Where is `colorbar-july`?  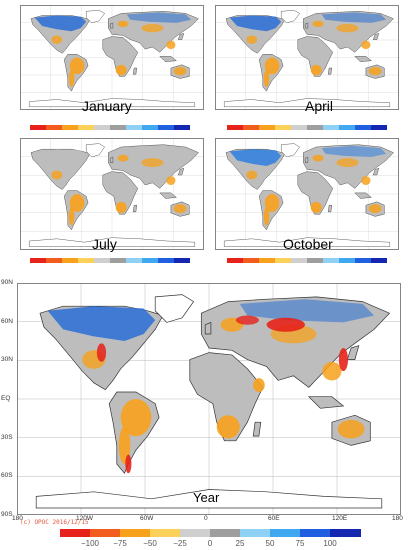 colorbar-july is located at coordinates (110, 260).